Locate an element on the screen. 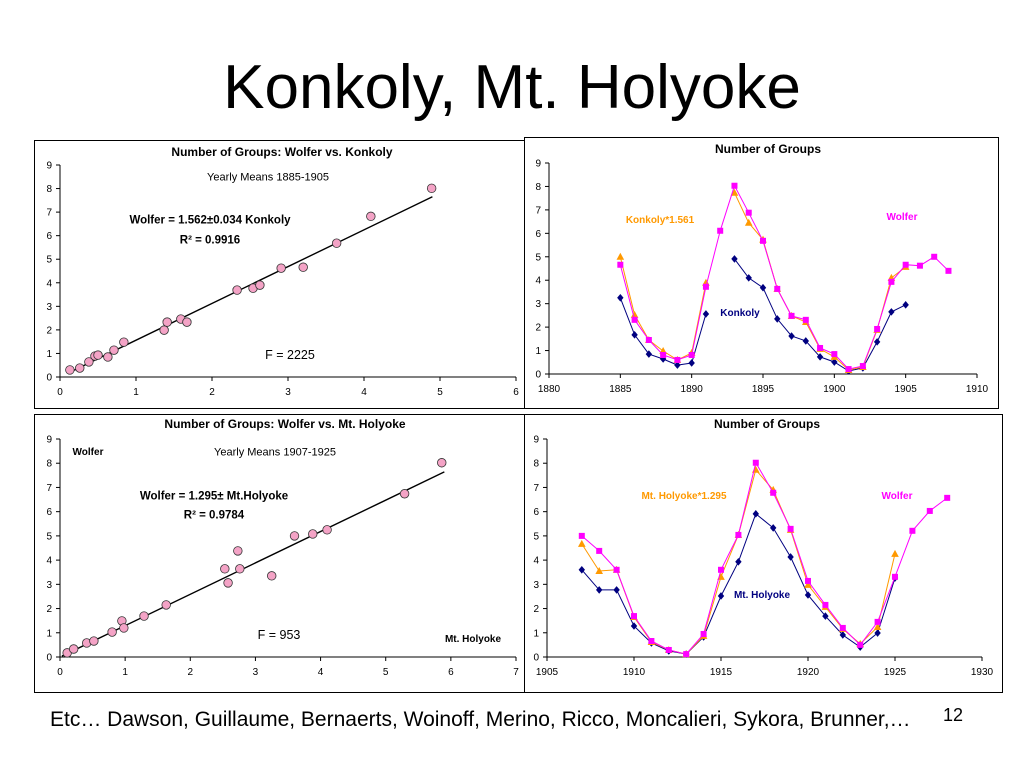 This screenshot has height=768, width=1024. x-axis-label: Mt. Holyoke is located at coordinates (473, 639).